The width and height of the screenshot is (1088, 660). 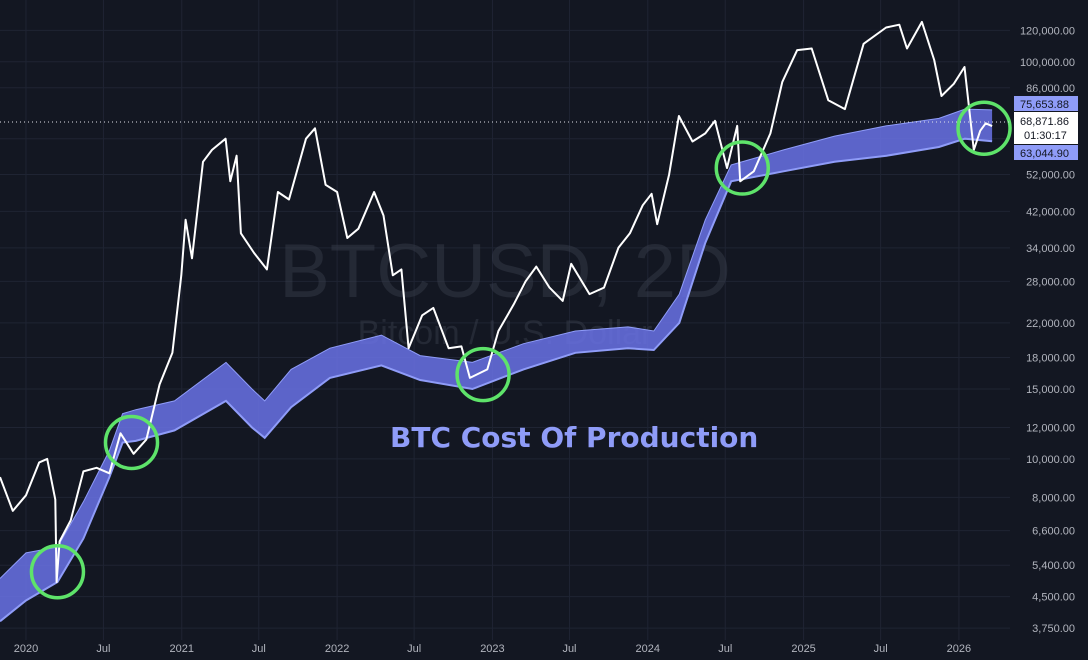 I want to click on x-tick-label: 2020, so click(x=26, y=649).